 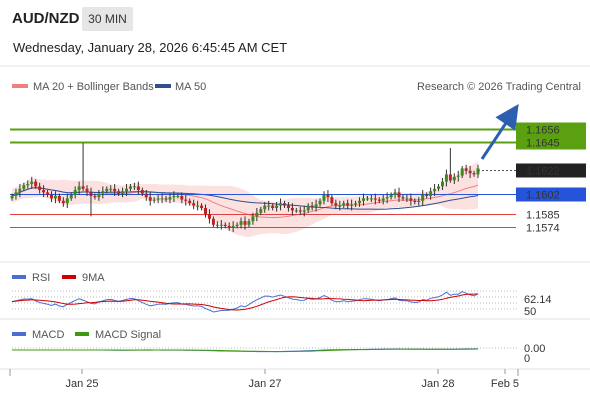 I want to click on ma20-swatch, so click(x=20, y=86).